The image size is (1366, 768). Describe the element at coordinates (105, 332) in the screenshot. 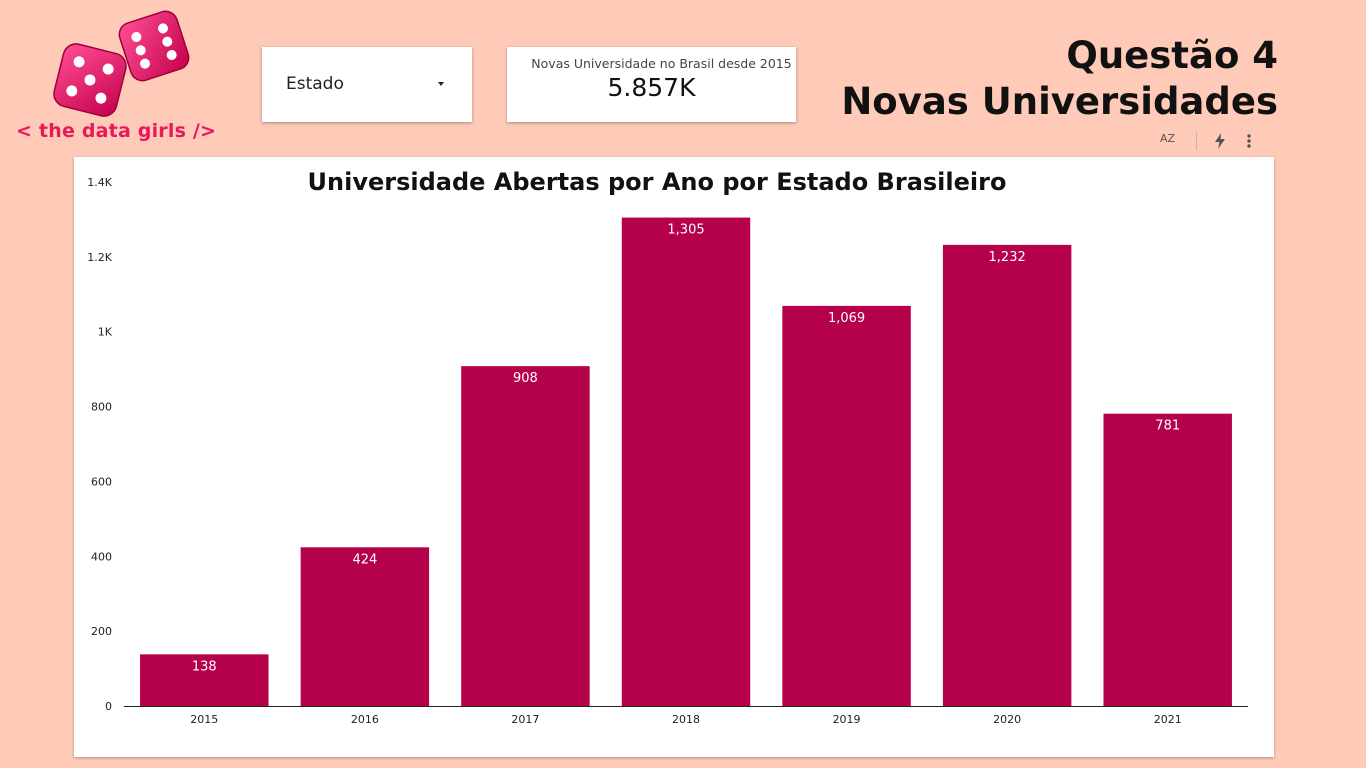

I see `y-tick-label: 1K` at that location.